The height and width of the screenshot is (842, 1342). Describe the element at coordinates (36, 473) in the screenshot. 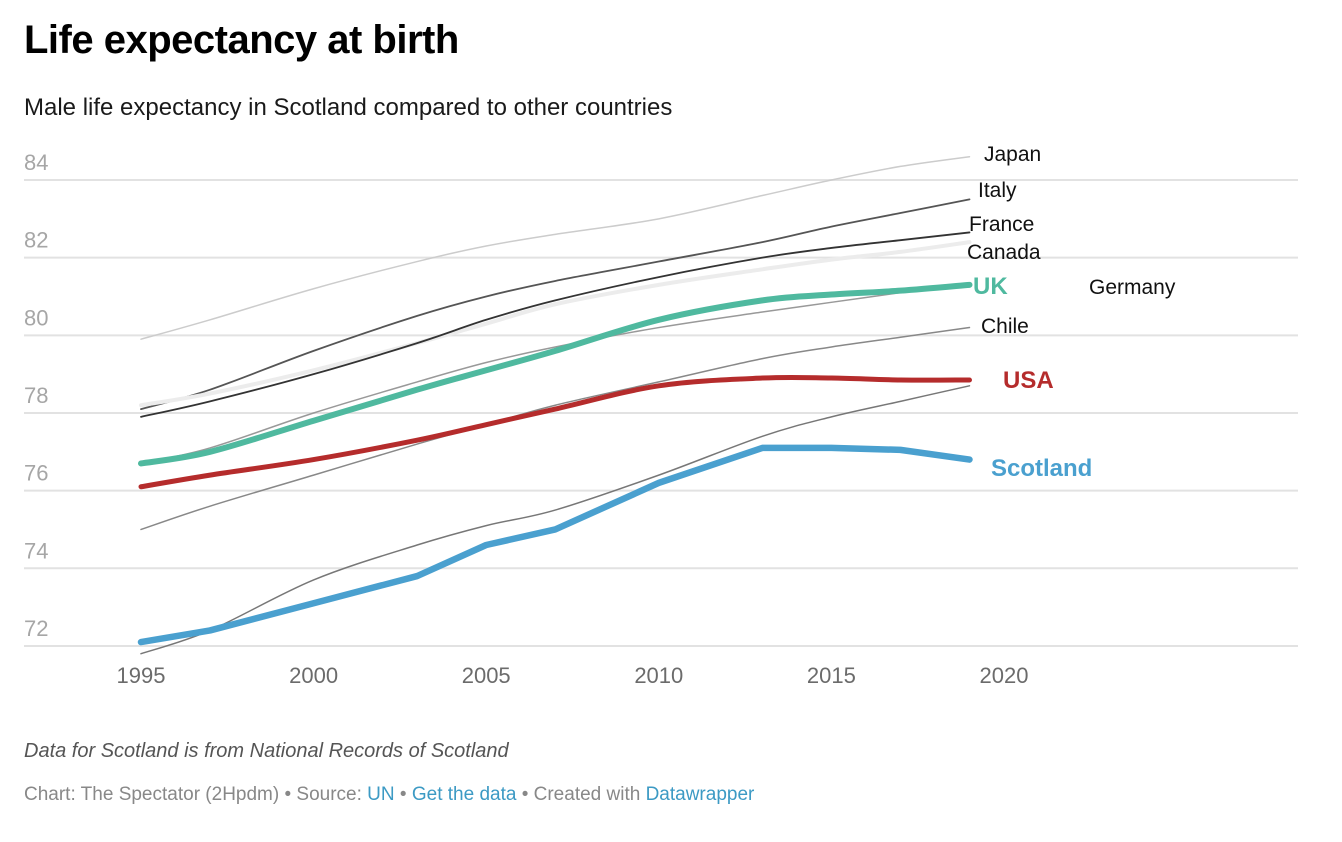

I see `y-tick-label: 76` at that location.